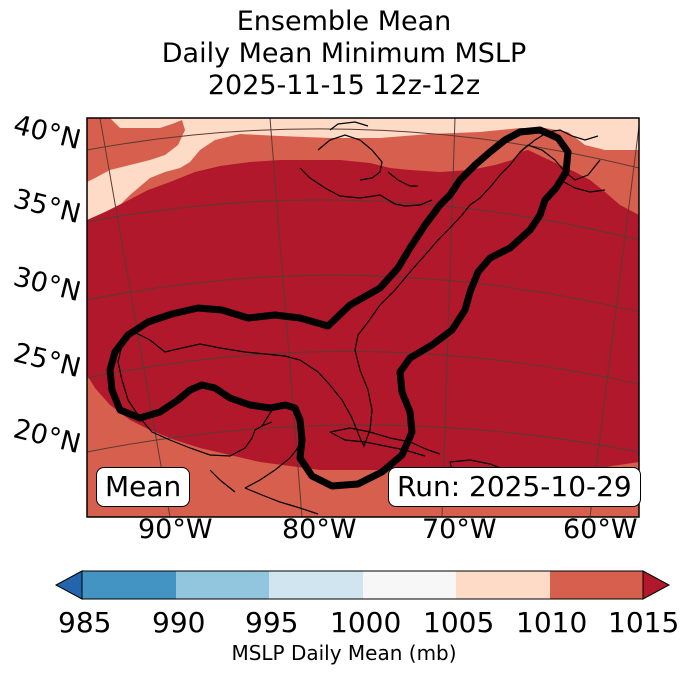 The image size is (688, 674). I want to click on colorbar-tick-985: 985, so click(85, 622).